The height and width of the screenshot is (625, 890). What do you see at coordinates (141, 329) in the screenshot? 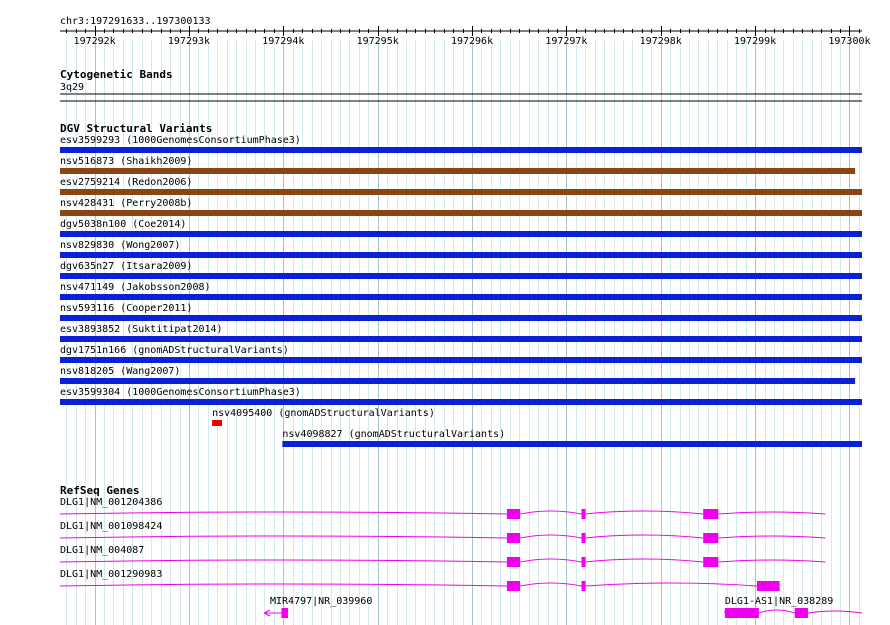
I see `dgv-feature-label: esv3893852 (Suktitipat2014)` at bounding box center [141, 329].